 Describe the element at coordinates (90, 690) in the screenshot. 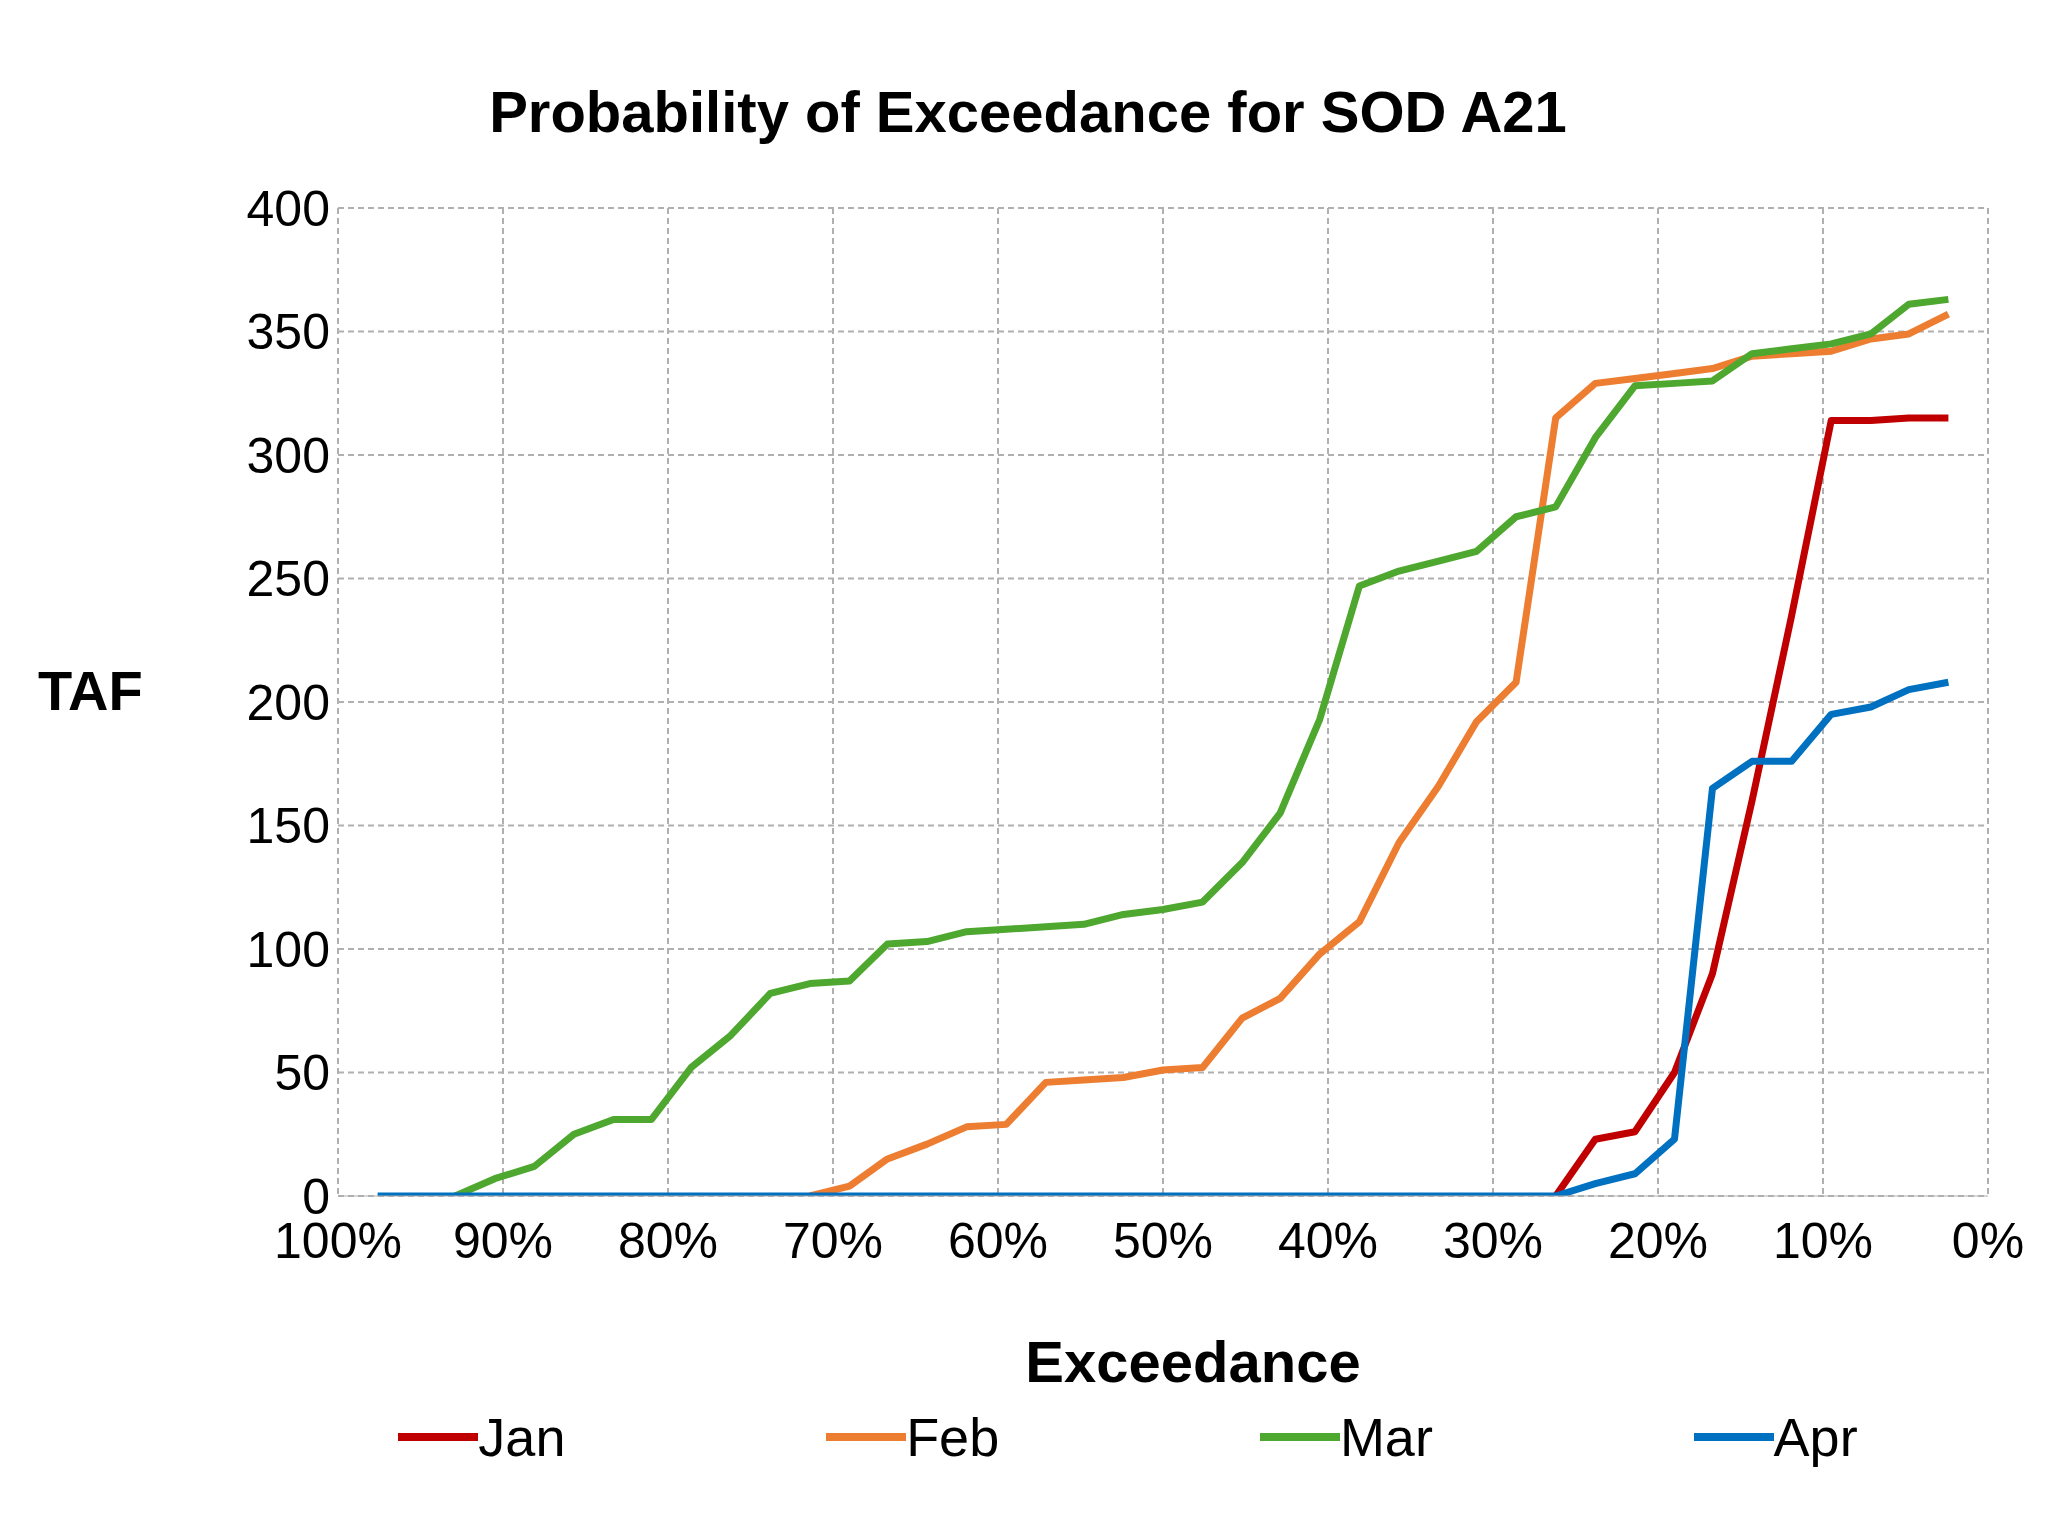

I see `y-axis-title: TAF` at that location.